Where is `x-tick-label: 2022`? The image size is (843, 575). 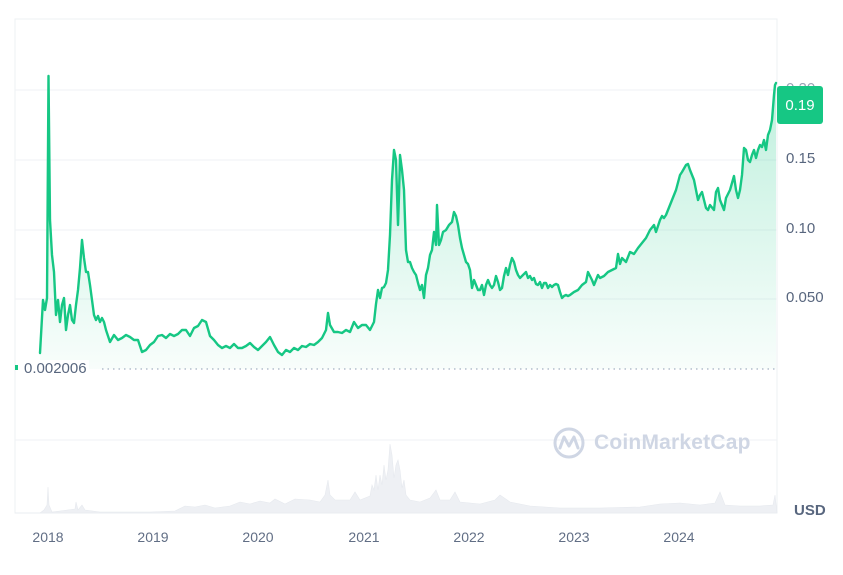
x-tick-label: 2022 is located at coordinates (469, 537).